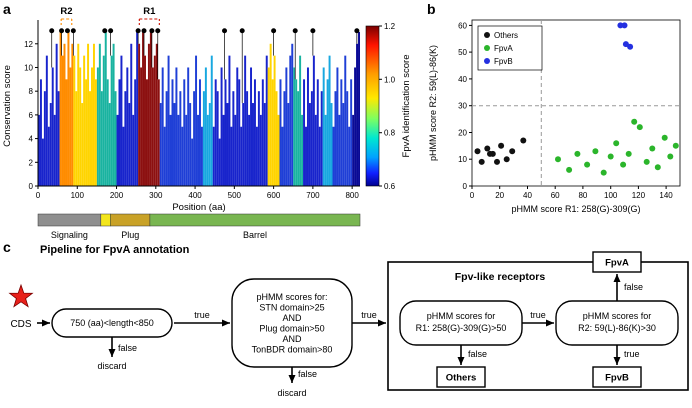 The height and width of the screenshot is (408, 692). What do you see at coordinates (617, 328) in the screenshot?
I see `svg-text: R2: 59(L)-86(K)>30` at bounding box center [617, 328].